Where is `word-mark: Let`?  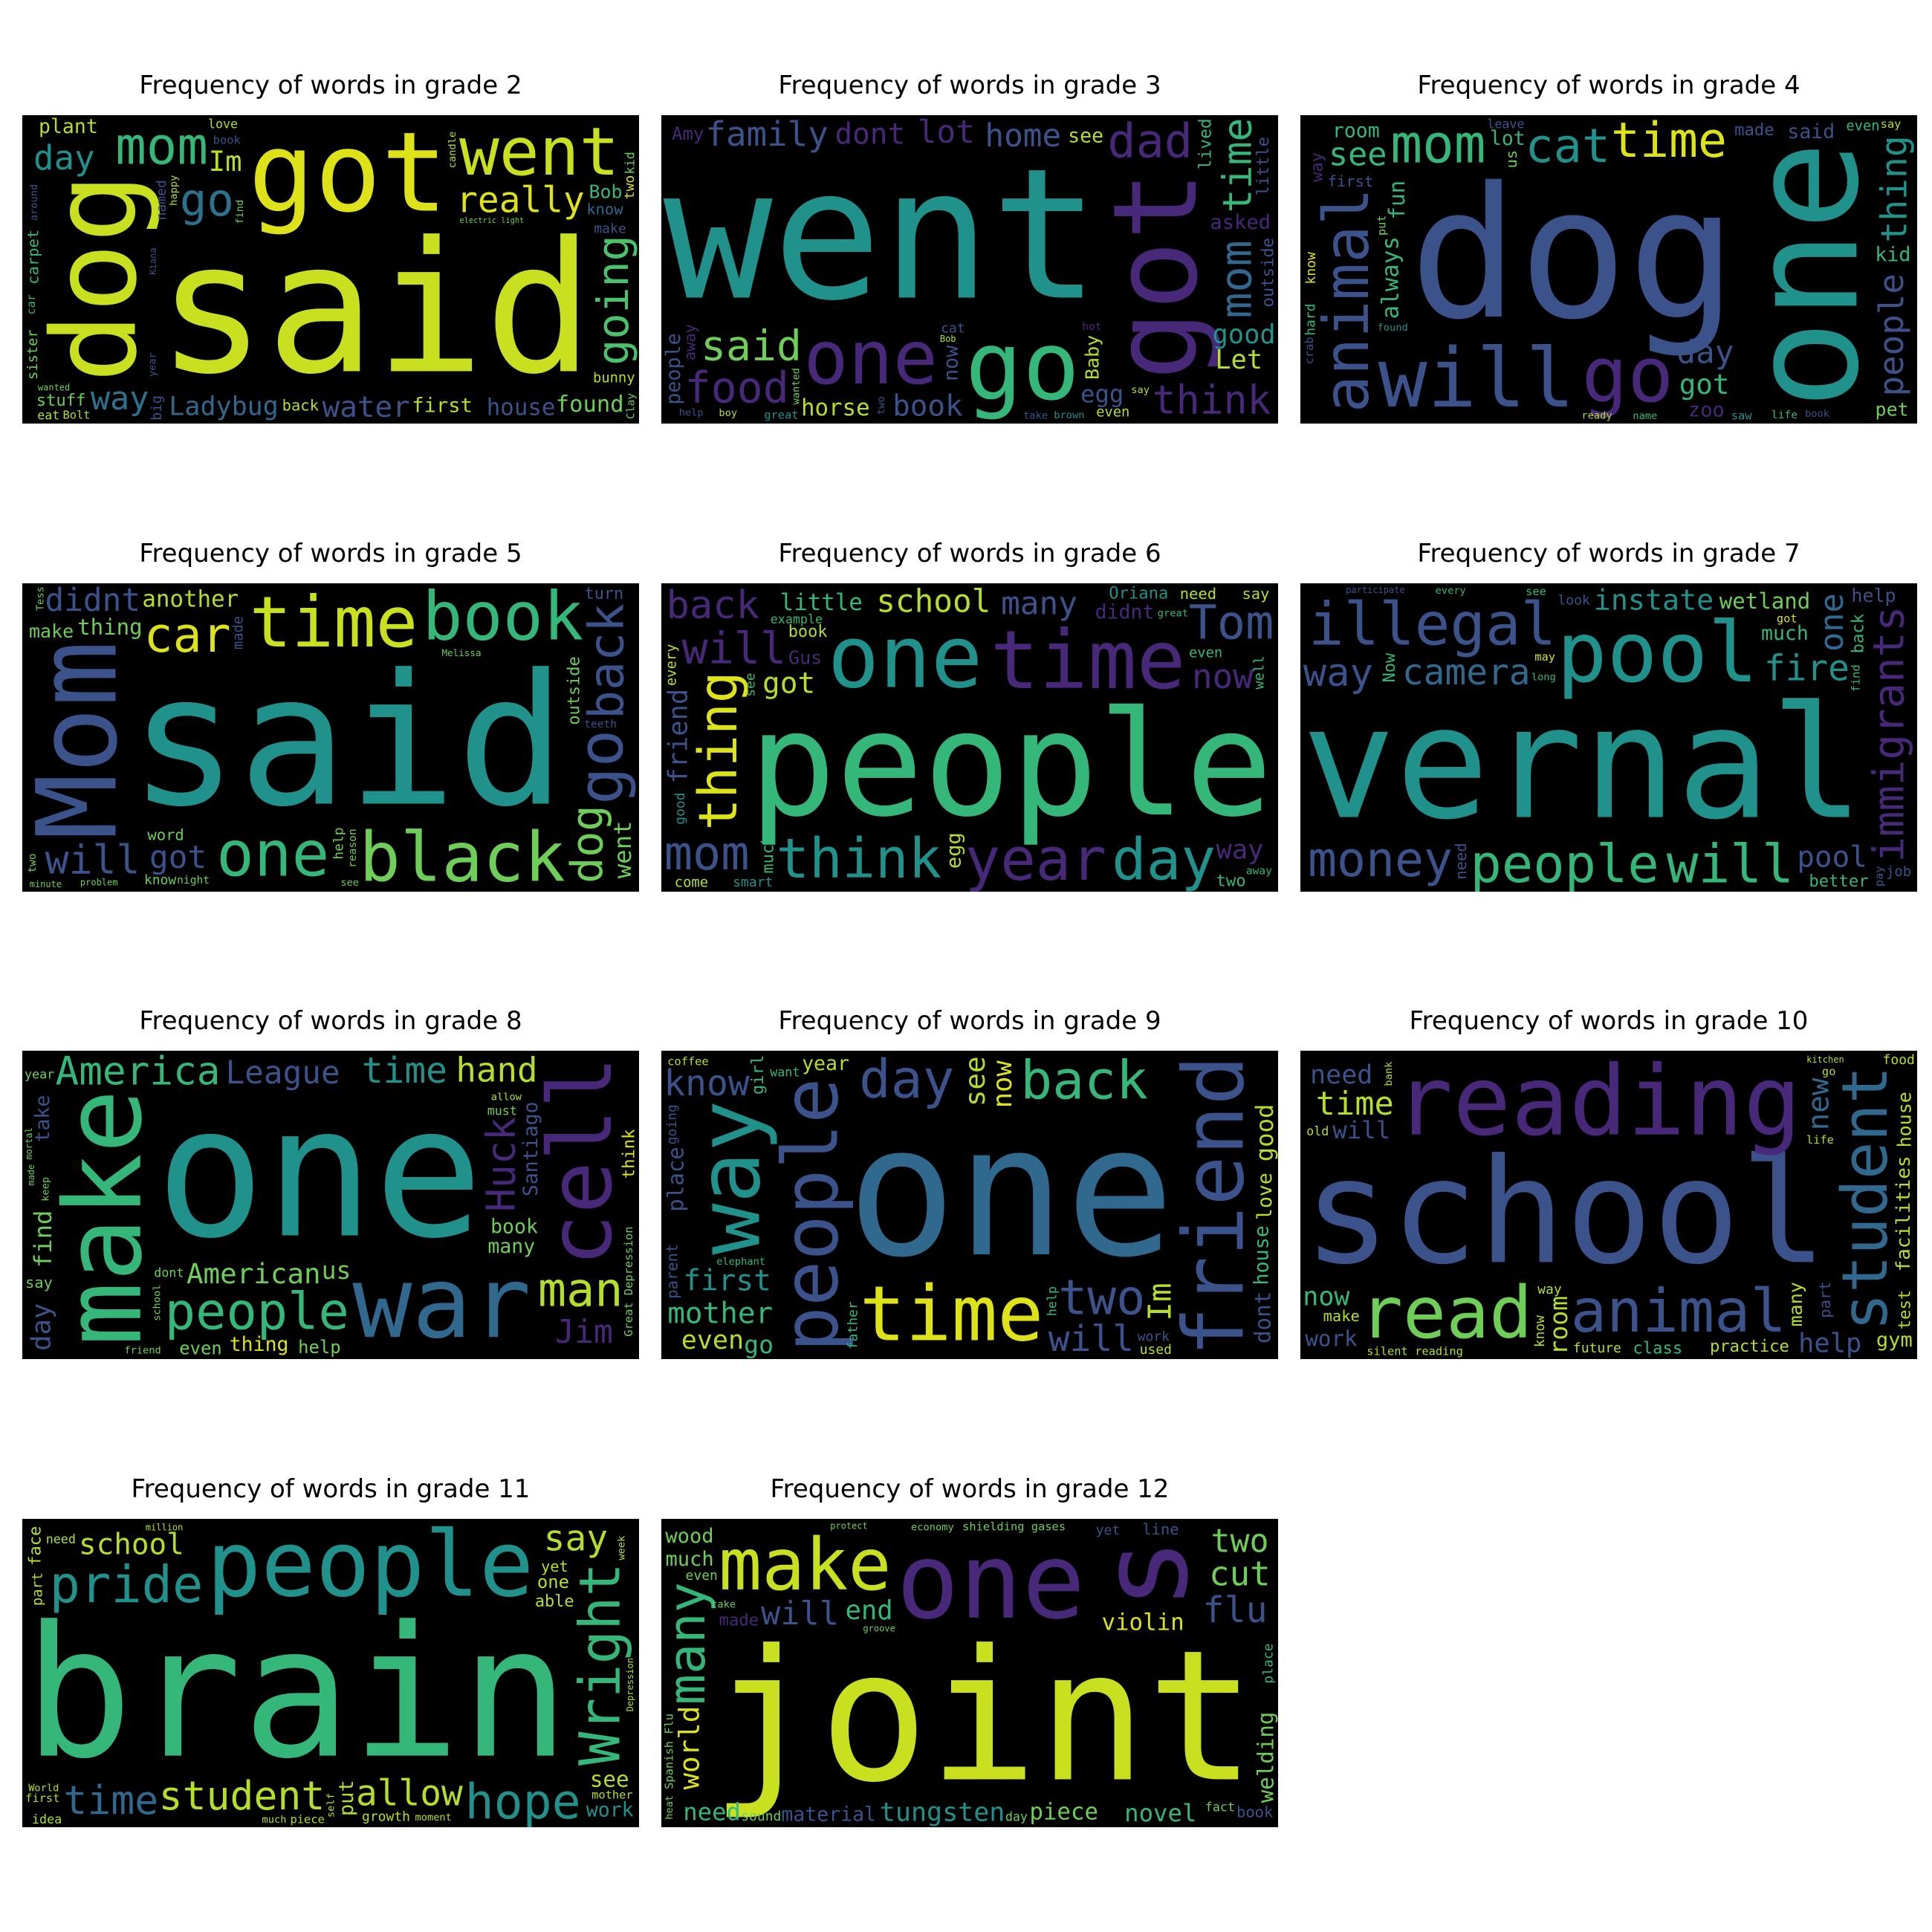
word-mark: Let is located at coordinates (1238, 360).